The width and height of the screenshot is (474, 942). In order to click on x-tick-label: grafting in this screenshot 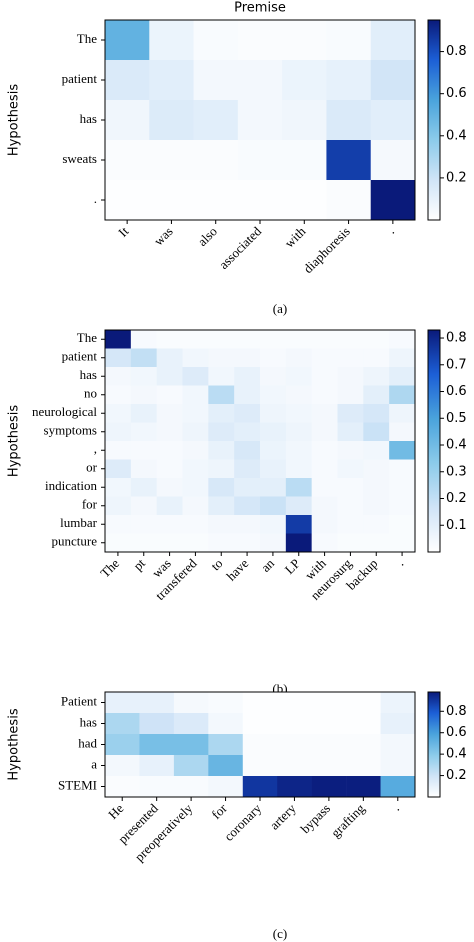, I will do `click(348, 820)`.